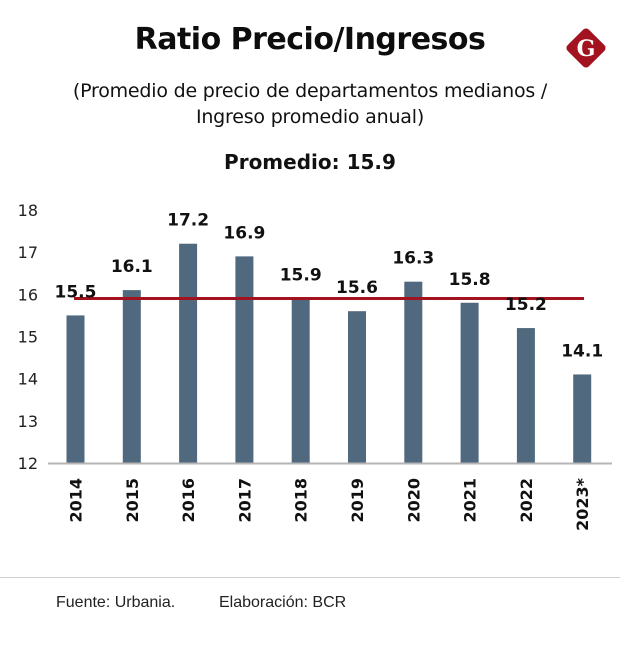 Image resolution: width=620 pixels, height=648 pixels. What do you see at coordinates (526, 305) in the screenshot?
I see `data-label: 15.2` at bounding box center [526, 305].